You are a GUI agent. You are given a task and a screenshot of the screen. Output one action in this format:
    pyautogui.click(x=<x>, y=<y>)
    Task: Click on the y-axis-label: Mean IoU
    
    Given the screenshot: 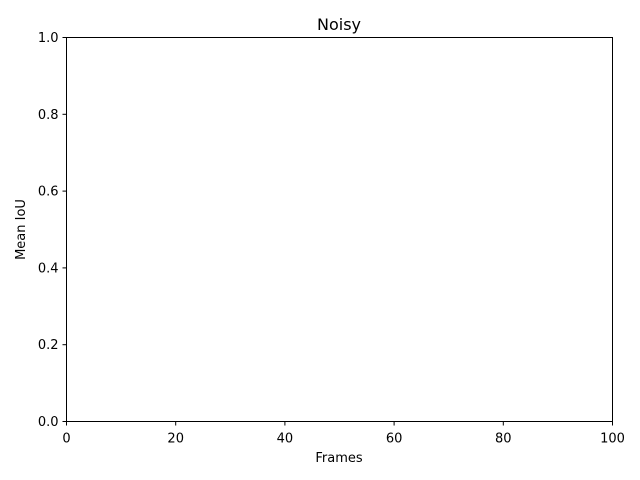 What is the action you would take?
    pyautogui.click(x=21, y=229)
    